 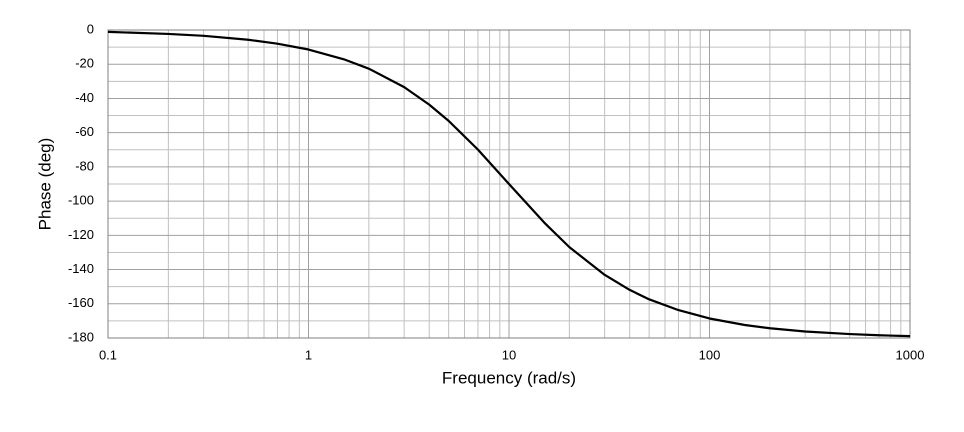 I want to click on x-tick-label: 100, so click(x=710, y=354).